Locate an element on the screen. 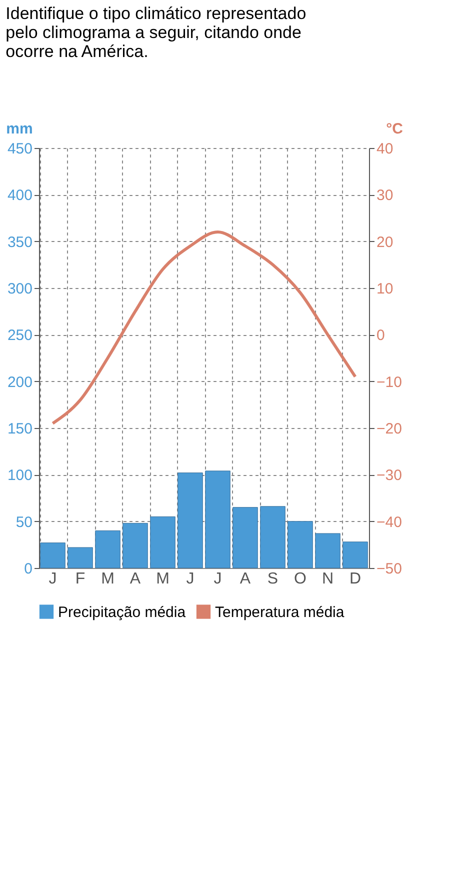  y2-tick-label: 20 is located at coordinates (385, 242).